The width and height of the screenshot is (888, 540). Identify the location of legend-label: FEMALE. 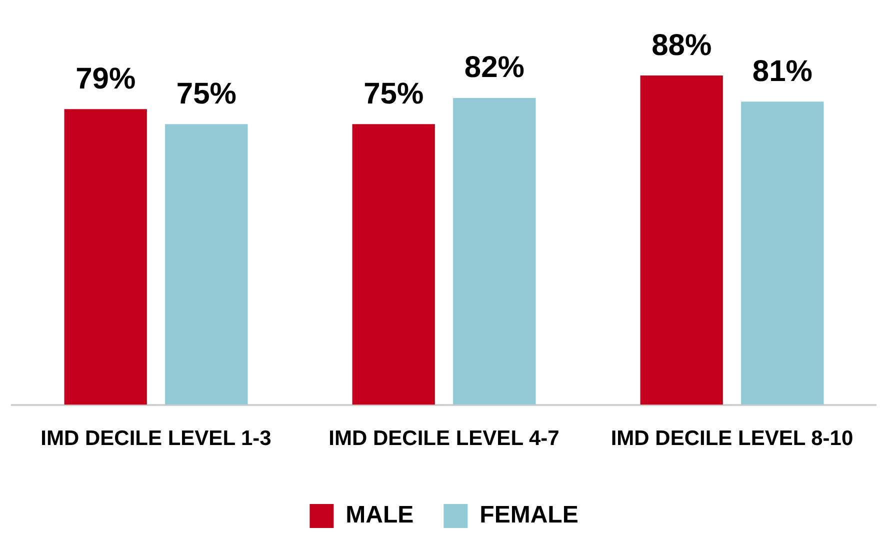
(529, 515).